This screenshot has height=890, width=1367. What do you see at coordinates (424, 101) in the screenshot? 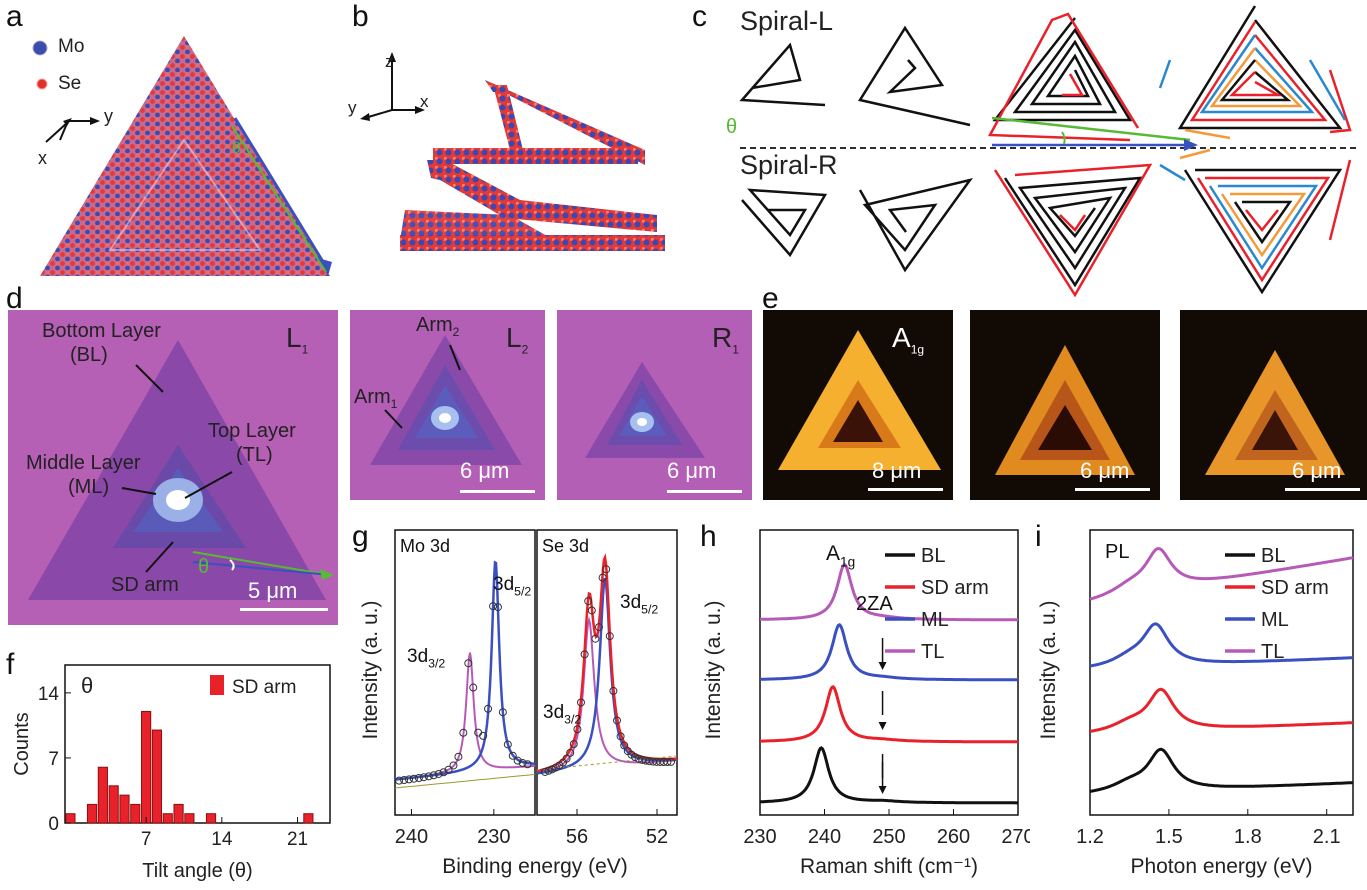
I see `axis-x-label-b: x` at bounding box center [424, 101].